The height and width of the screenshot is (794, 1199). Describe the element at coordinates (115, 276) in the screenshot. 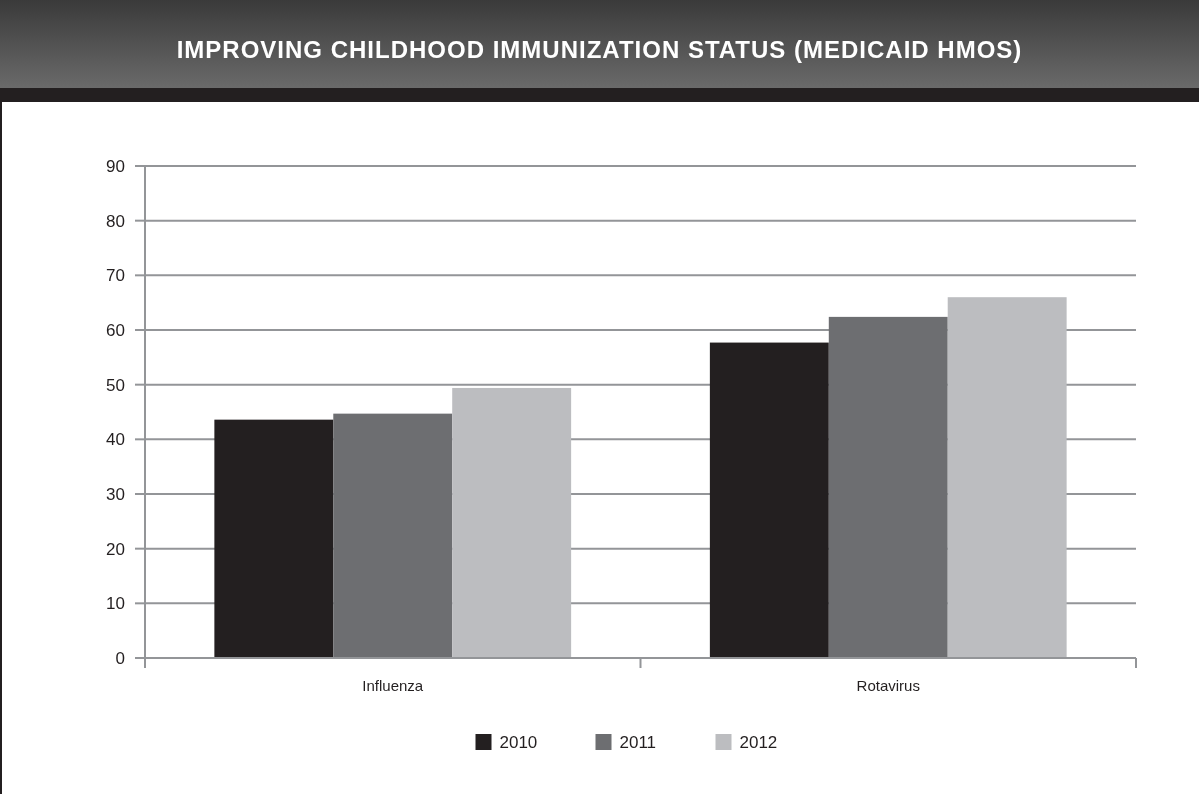

I see `y-tick-label: 70` at that location.